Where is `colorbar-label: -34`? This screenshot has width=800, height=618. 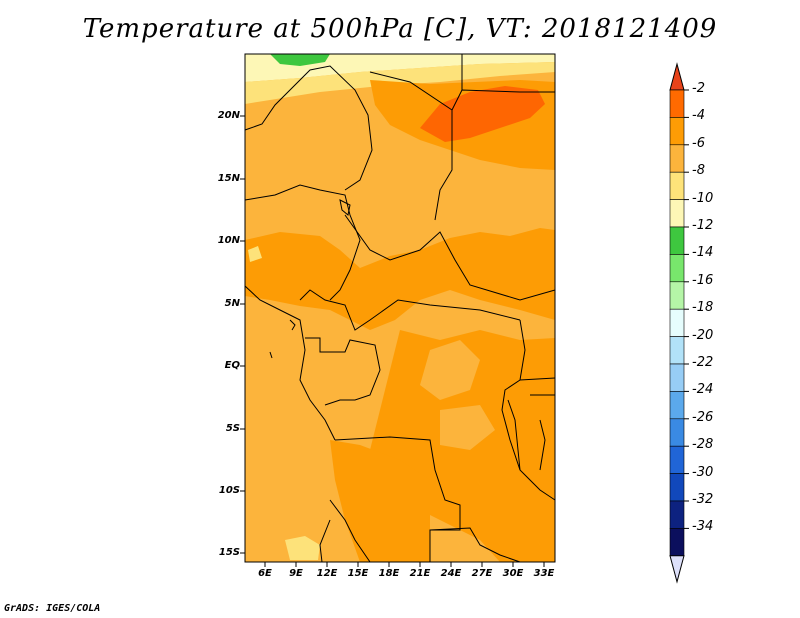 colorbar-label: -34 is located at coordinates (703, 527).